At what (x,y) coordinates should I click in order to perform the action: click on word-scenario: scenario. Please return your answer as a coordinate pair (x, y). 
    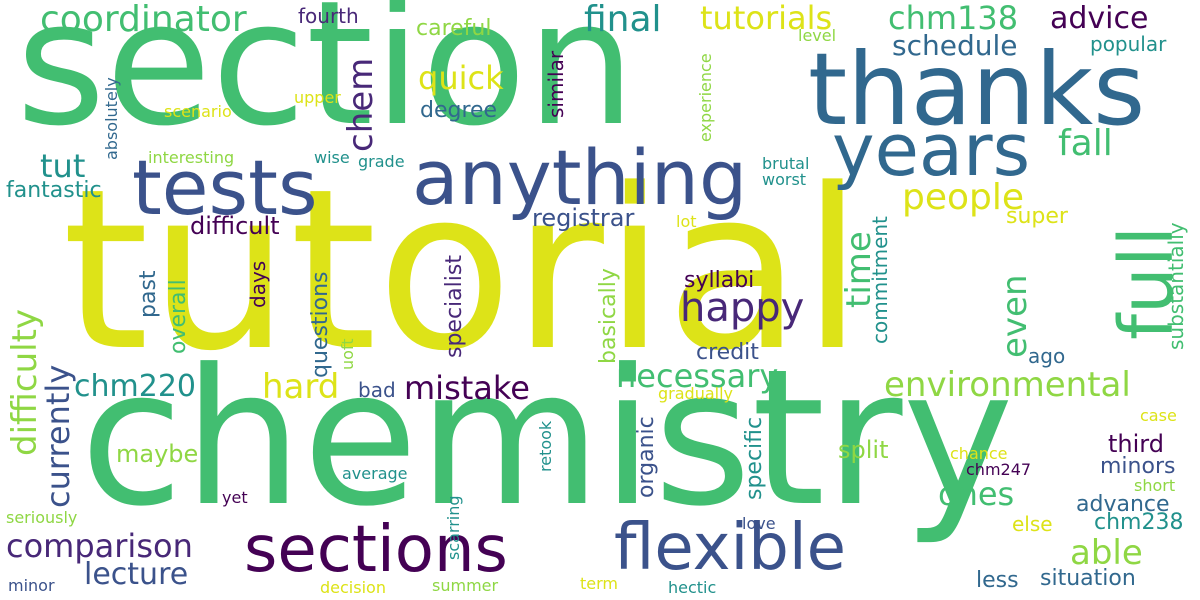
    Looking at the image, I should click on (198, 111).